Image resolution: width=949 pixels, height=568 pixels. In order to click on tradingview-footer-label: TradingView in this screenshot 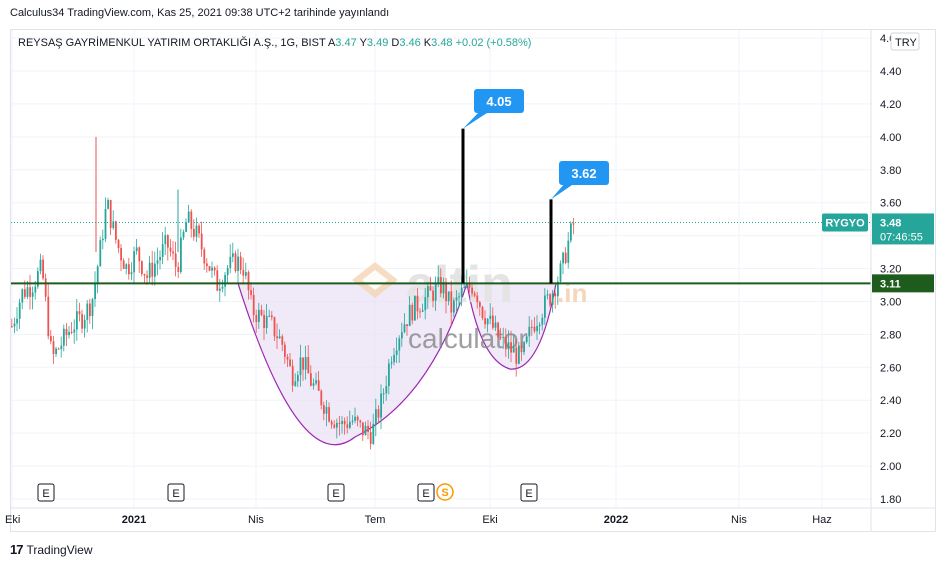, I will do `click(59, 549)`.